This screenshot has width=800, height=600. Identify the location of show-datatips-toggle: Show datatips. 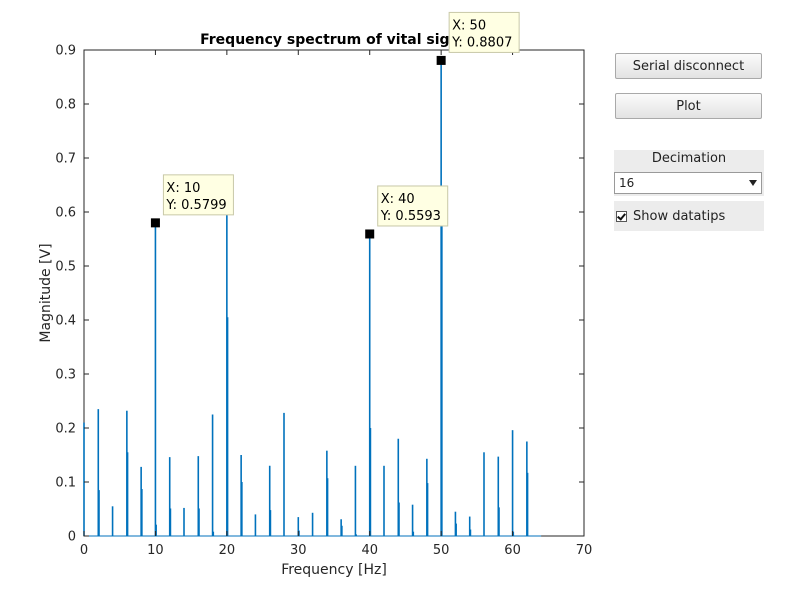
(689, 216).